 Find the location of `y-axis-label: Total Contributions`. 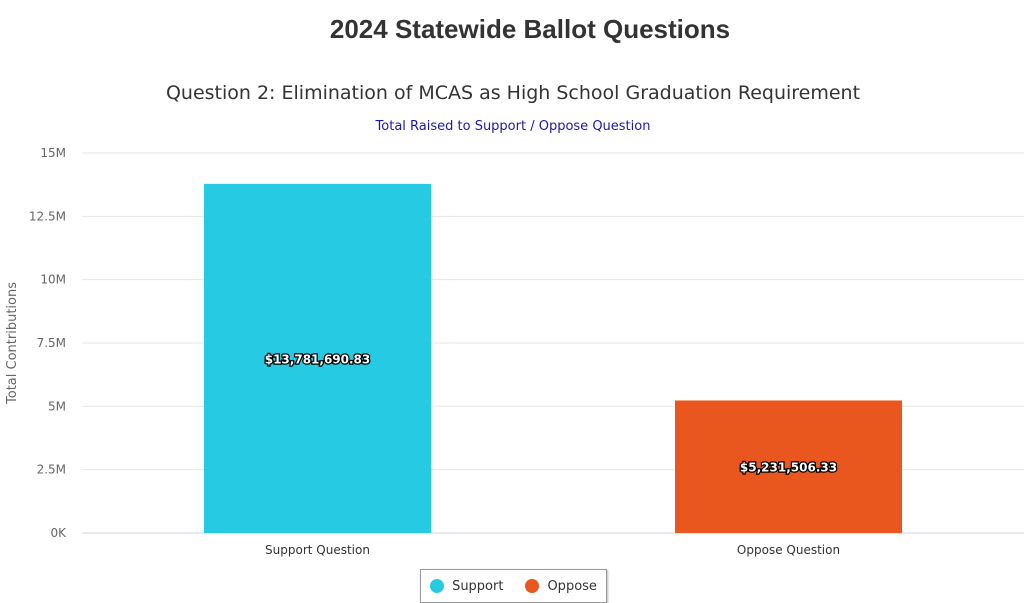

y-axis-label: Total Contributions is located at coordinates (12, 343).